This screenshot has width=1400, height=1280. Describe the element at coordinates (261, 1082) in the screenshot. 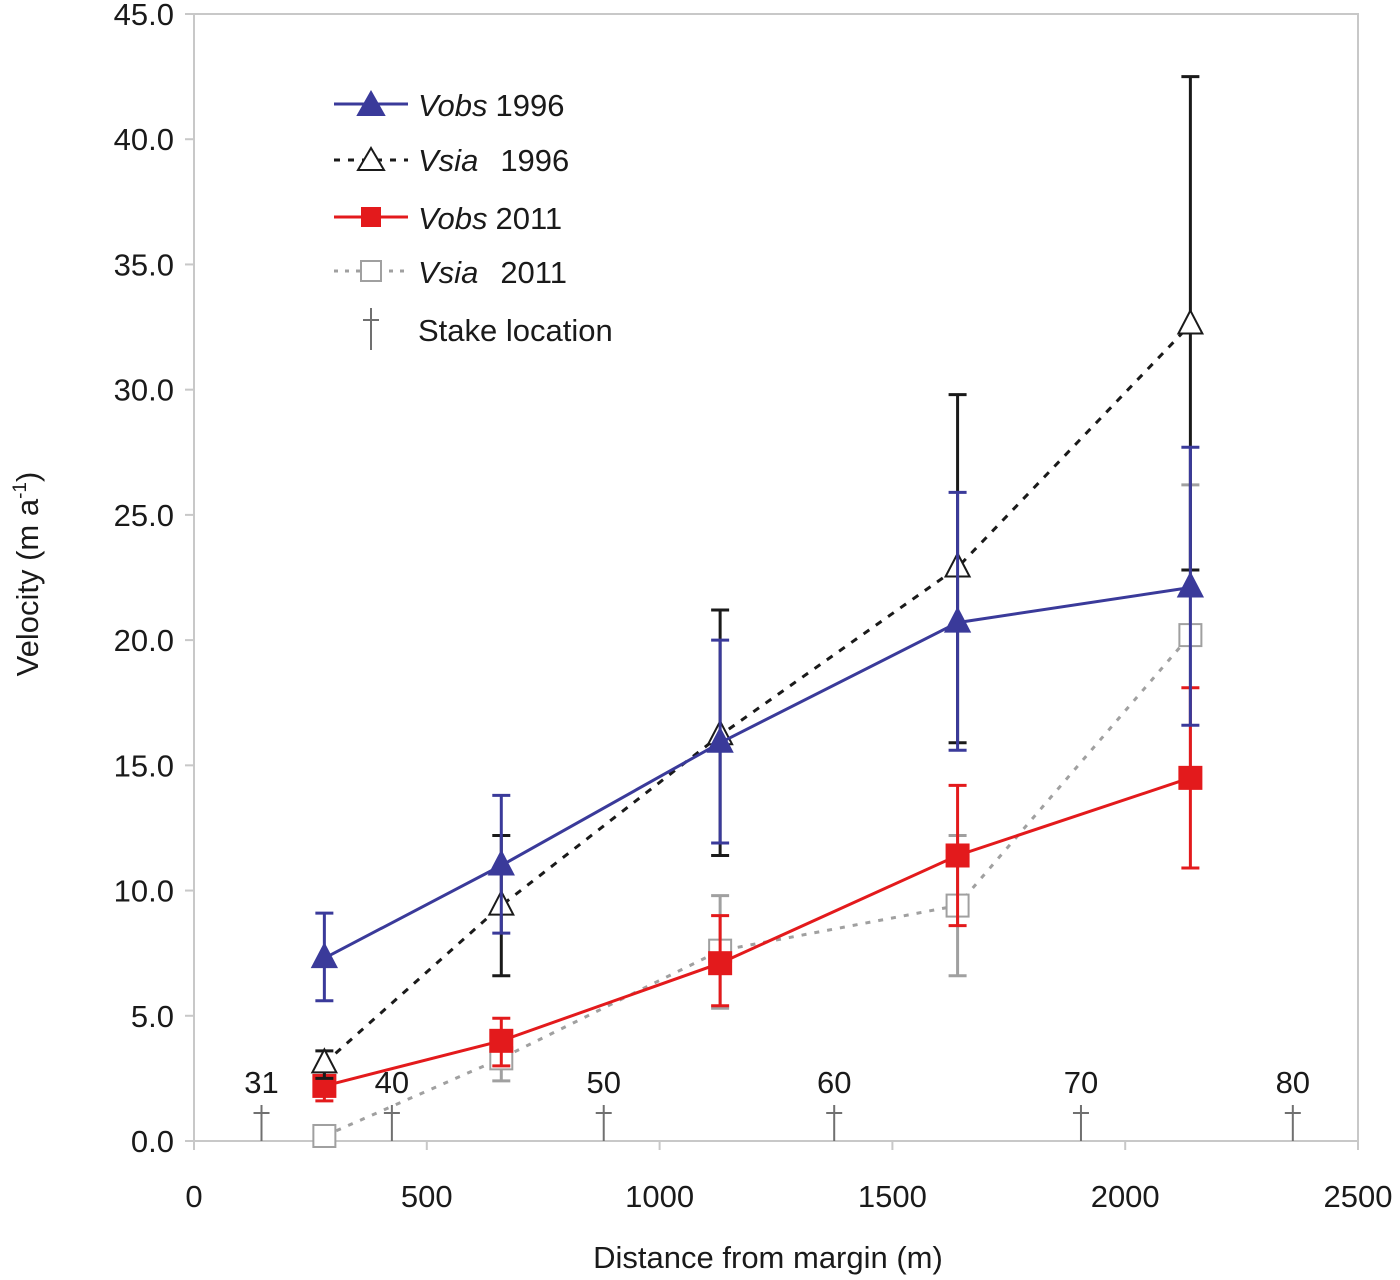

I see `stake-label: 31` at that location.